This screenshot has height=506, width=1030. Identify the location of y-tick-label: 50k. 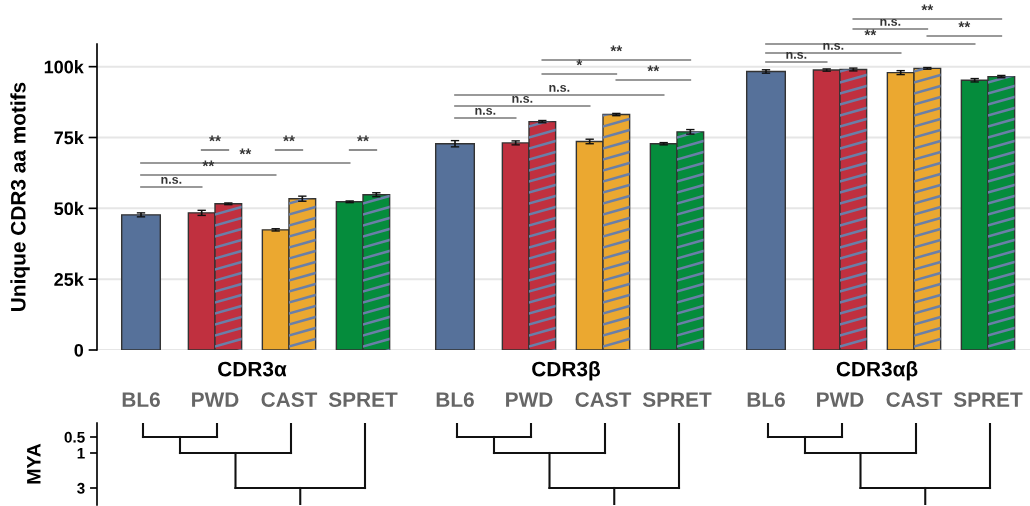
(69, 208).